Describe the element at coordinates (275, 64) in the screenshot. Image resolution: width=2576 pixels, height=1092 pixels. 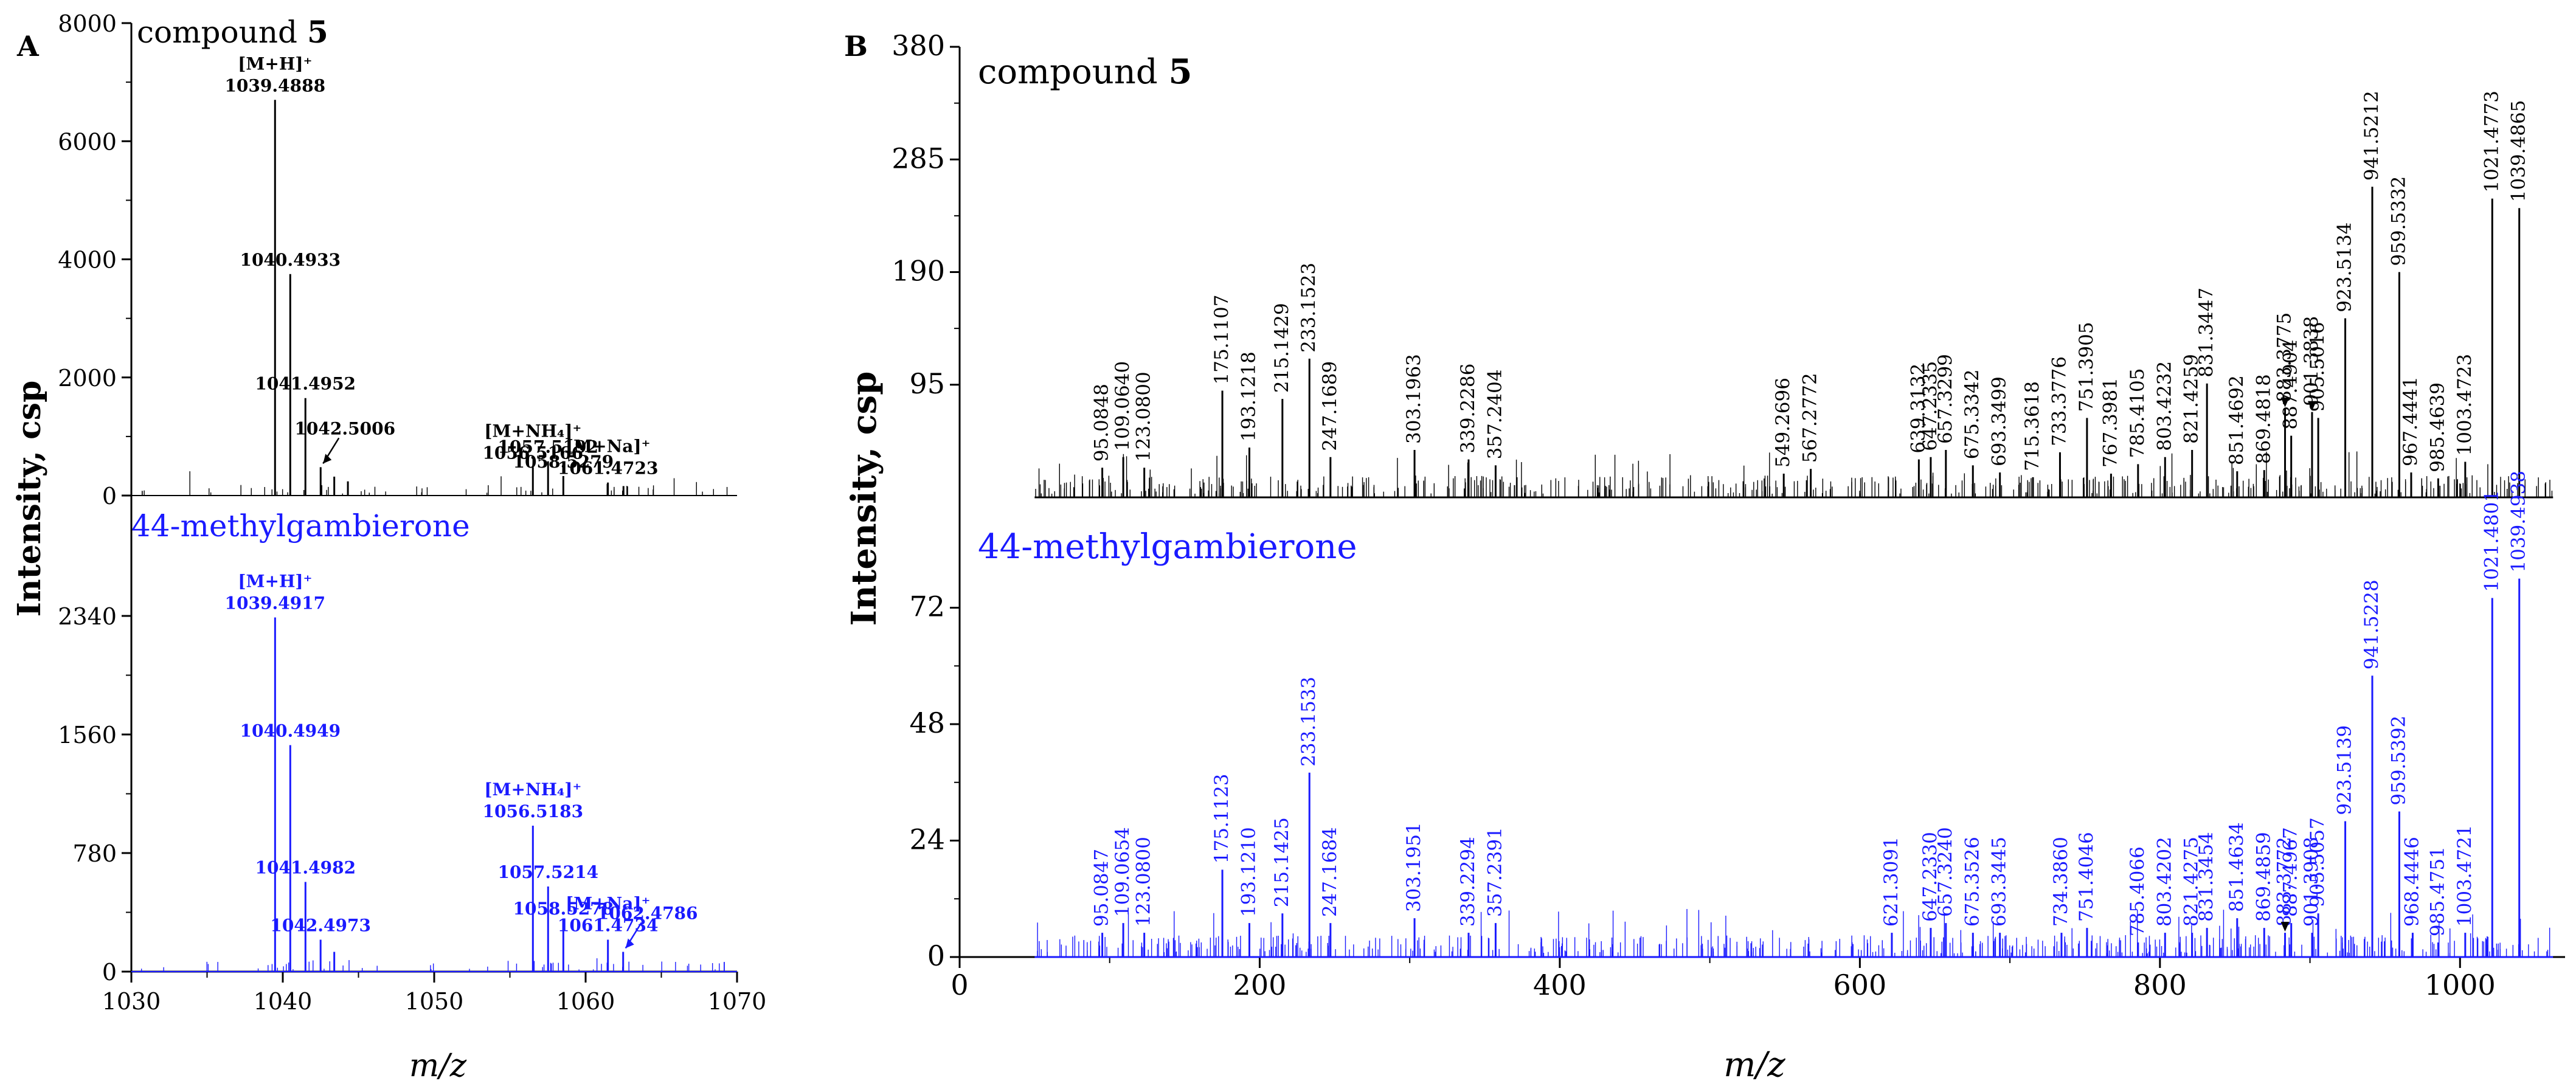
I see `peak-label: [M+H]⁺` at that location.